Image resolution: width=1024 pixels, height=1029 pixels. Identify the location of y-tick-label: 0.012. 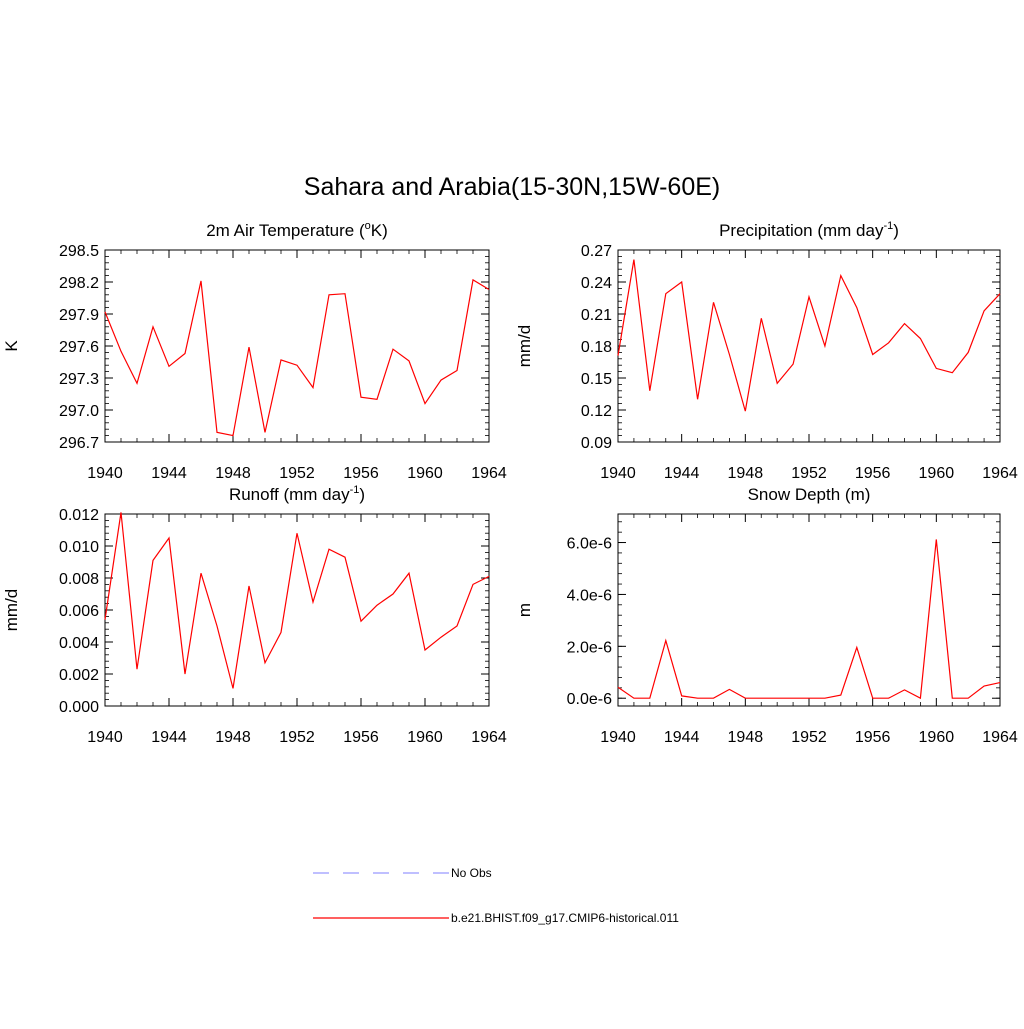
(79, 515).